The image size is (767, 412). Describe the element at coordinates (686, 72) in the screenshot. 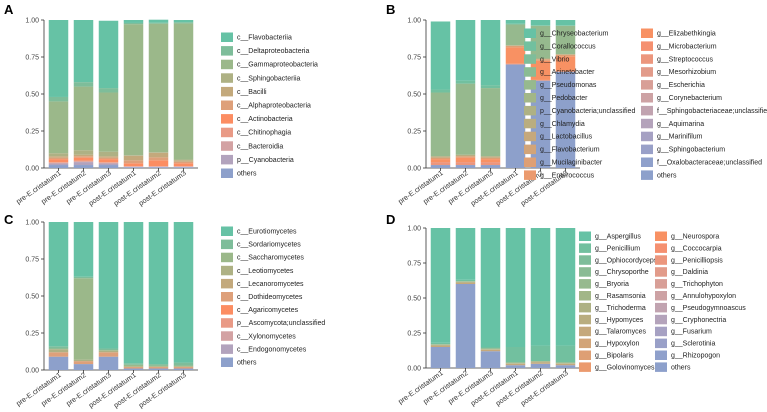

I see `legend-label: g__Mesorhizobium` at that location.